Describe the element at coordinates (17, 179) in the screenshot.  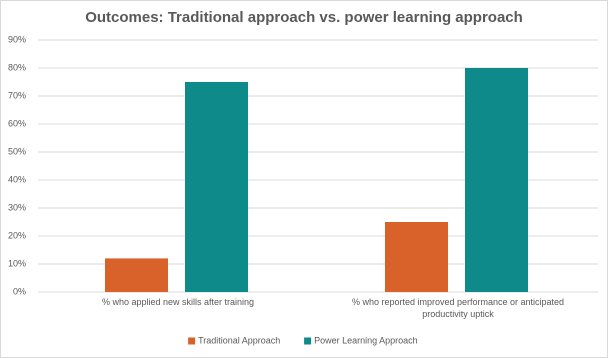
I see `y-tick-label: 40%` at that location.